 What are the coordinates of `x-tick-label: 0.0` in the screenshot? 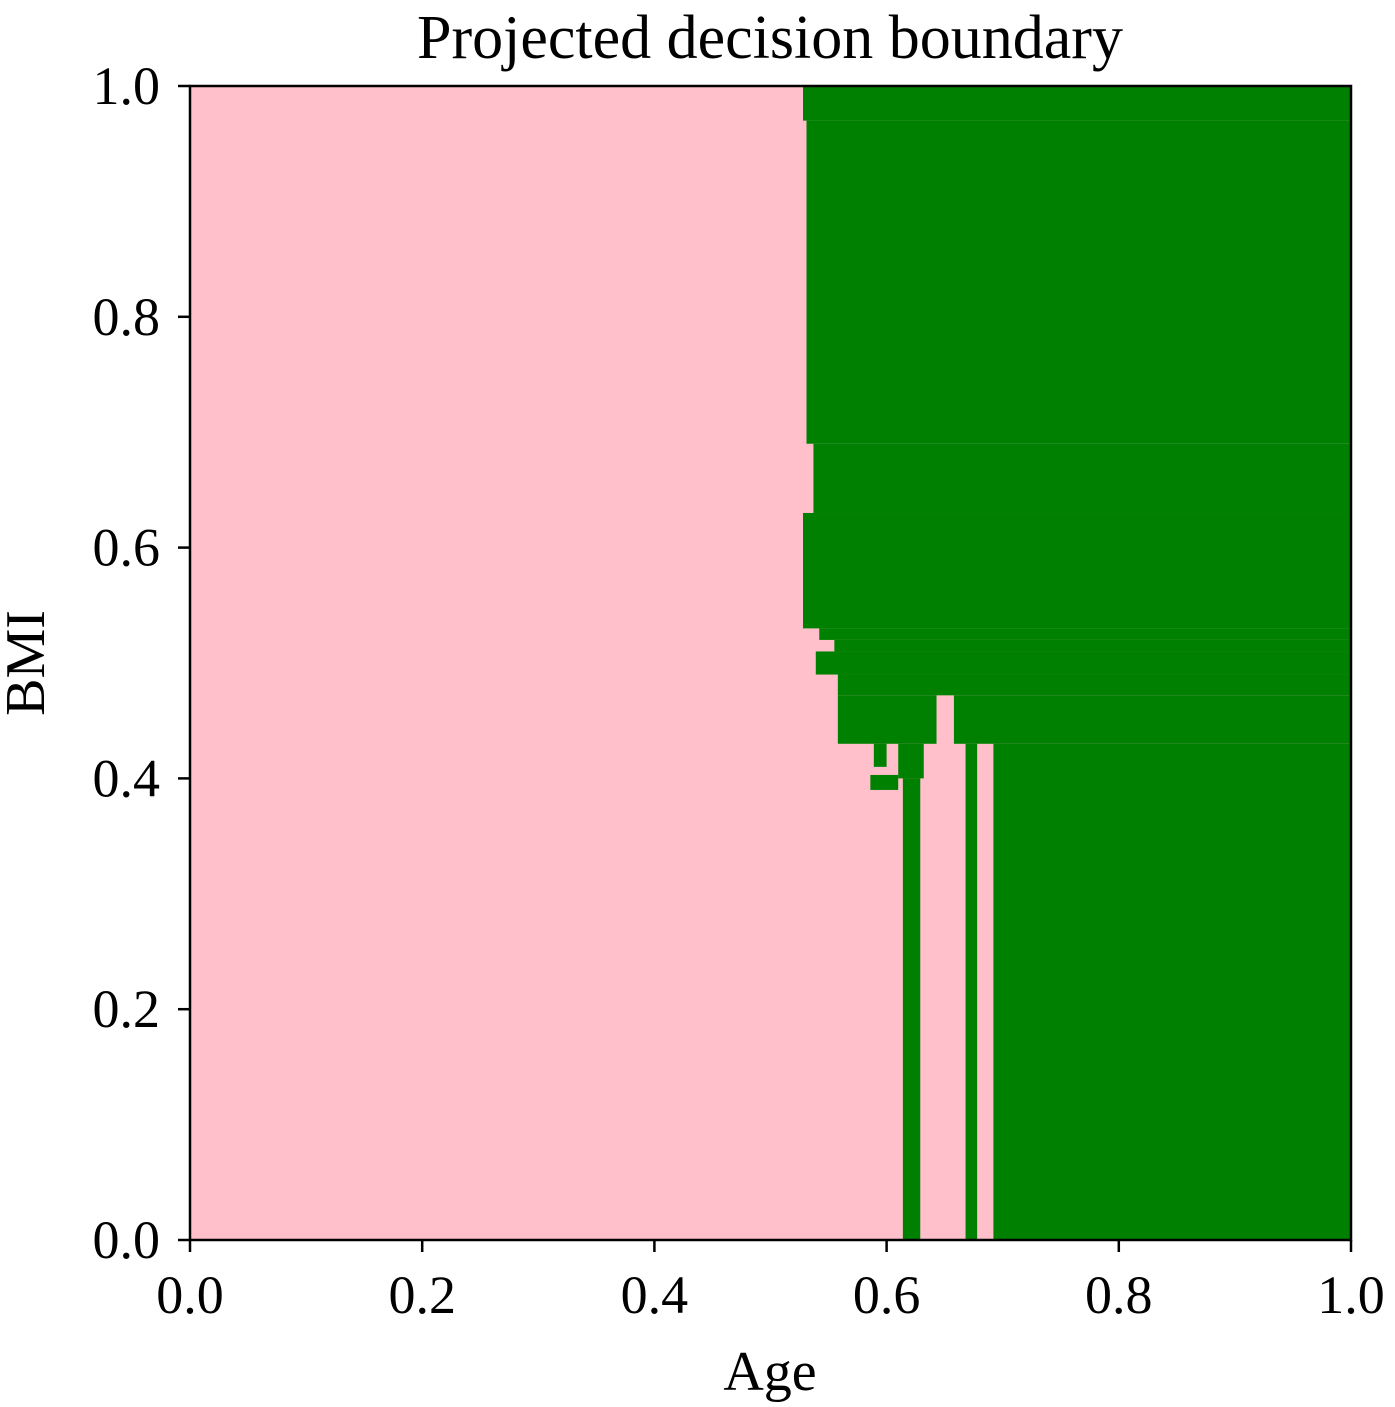 It's located at (190, 1295).